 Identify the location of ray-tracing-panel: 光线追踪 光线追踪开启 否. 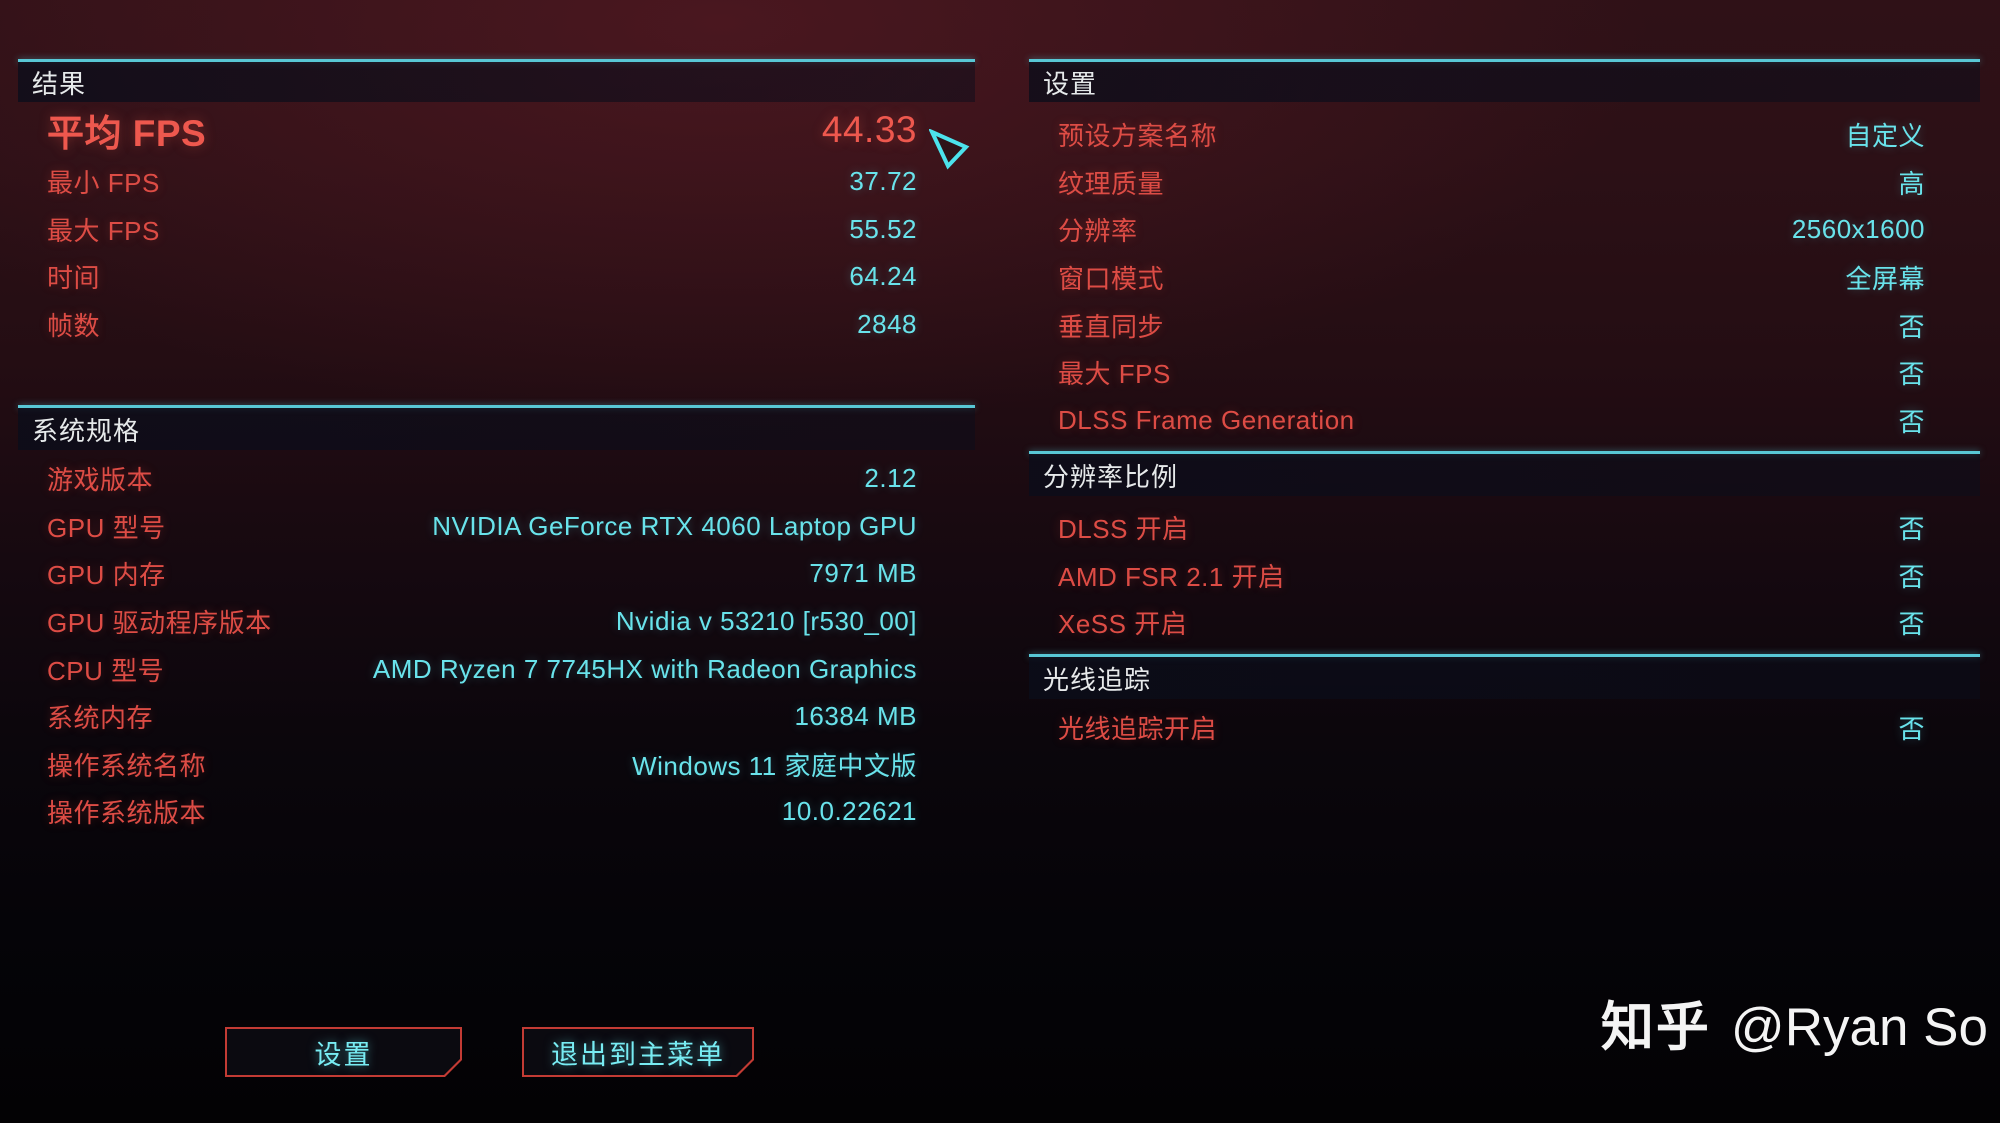
(1504, 703).